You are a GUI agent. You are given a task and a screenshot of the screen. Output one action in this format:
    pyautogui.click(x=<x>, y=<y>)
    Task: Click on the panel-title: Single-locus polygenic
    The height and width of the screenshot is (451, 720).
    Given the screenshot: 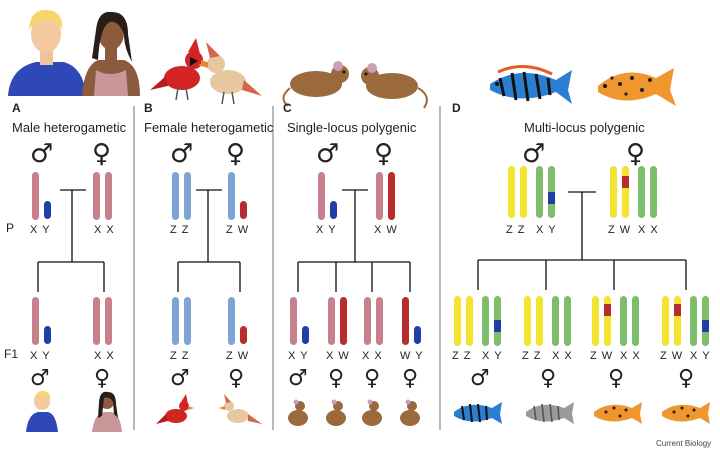 What is the action you would take?
    pyautogui.click(x=352, y=127)
    